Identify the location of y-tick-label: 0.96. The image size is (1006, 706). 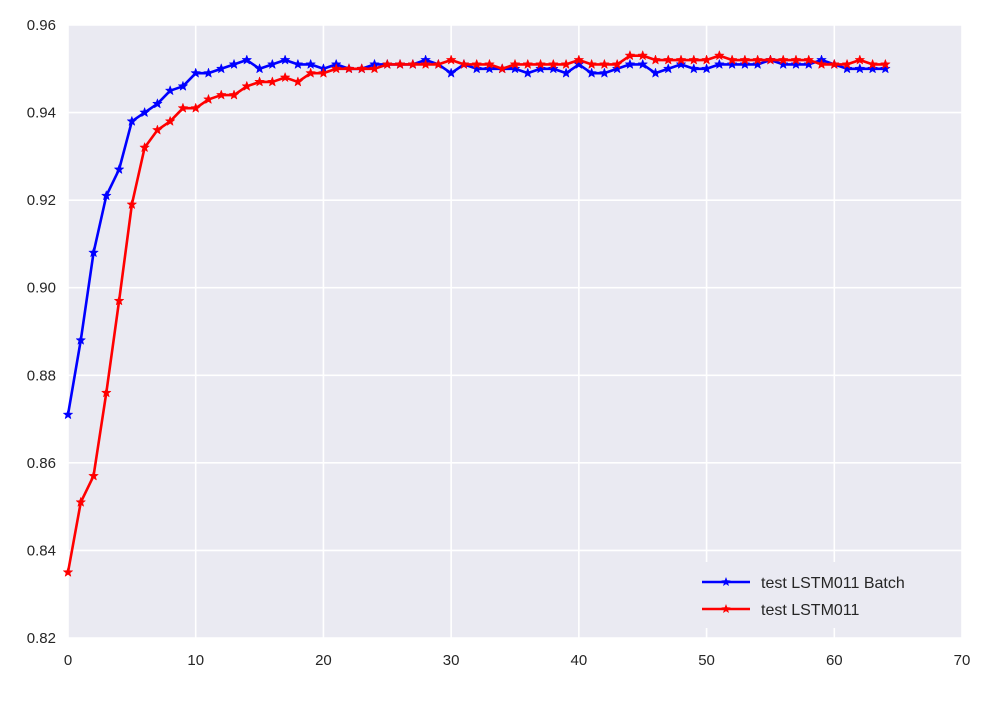
(41, 25).